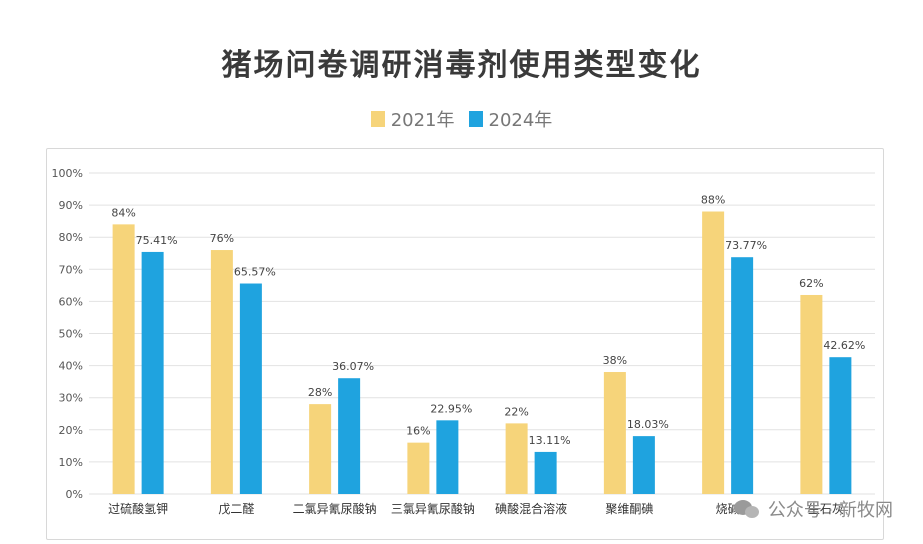 The width and height of the screenshot is (923, 544). I want to click on chart-legend: 2021年 2024年, so click(461, 119).